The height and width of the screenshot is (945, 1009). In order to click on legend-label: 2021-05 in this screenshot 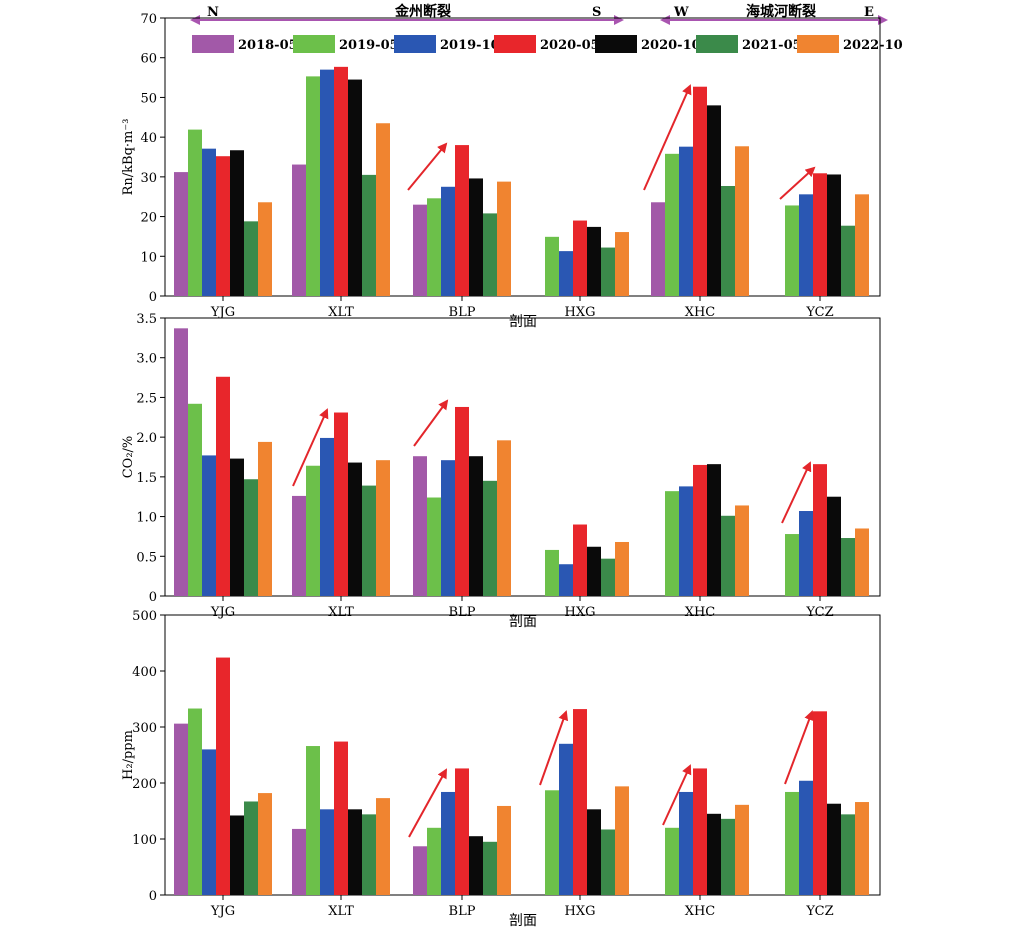, I will do `click(772, 45)`.